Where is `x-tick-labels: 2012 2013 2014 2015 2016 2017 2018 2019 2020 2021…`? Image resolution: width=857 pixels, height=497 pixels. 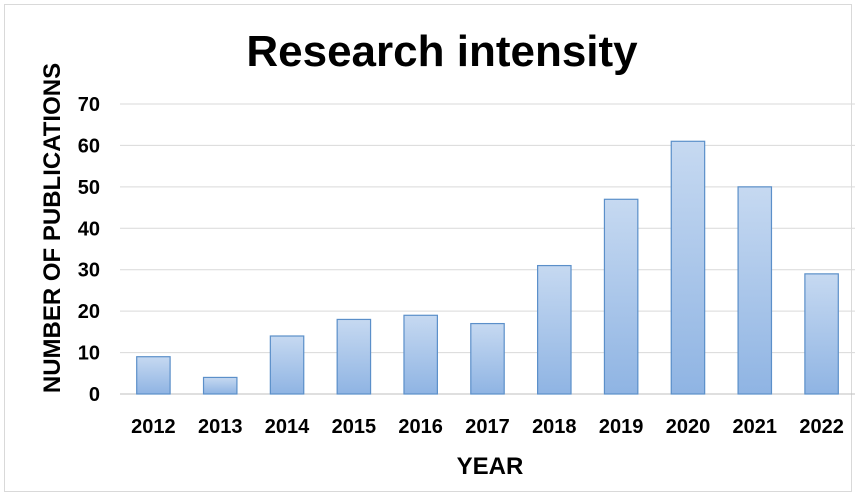
x-tick-labels: 2012 2013 2014 2015 2016 2017 2018 2019 2020 2021… is located at coordinates (487, 427).